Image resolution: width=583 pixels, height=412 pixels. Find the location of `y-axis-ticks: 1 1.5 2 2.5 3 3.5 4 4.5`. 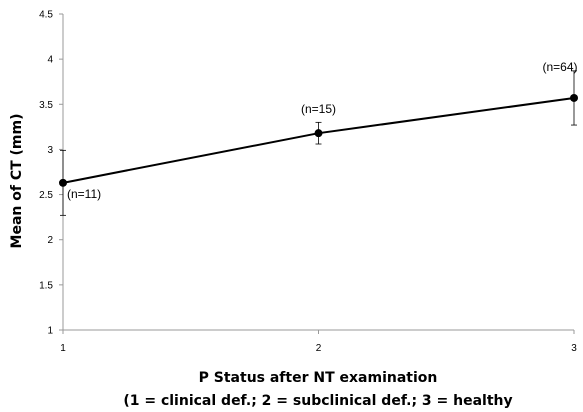

y-axis-ticks: 1 1.5 2 2.5 3 3.5 4 4.5 is located at coordinates (51, 173).